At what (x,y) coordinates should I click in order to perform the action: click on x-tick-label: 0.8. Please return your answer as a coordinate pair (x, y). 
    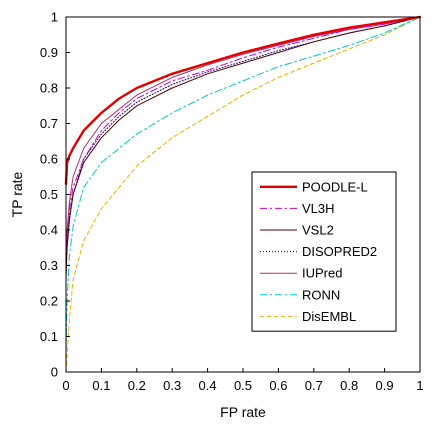
    Looking at the image, I should click on (349, 385).